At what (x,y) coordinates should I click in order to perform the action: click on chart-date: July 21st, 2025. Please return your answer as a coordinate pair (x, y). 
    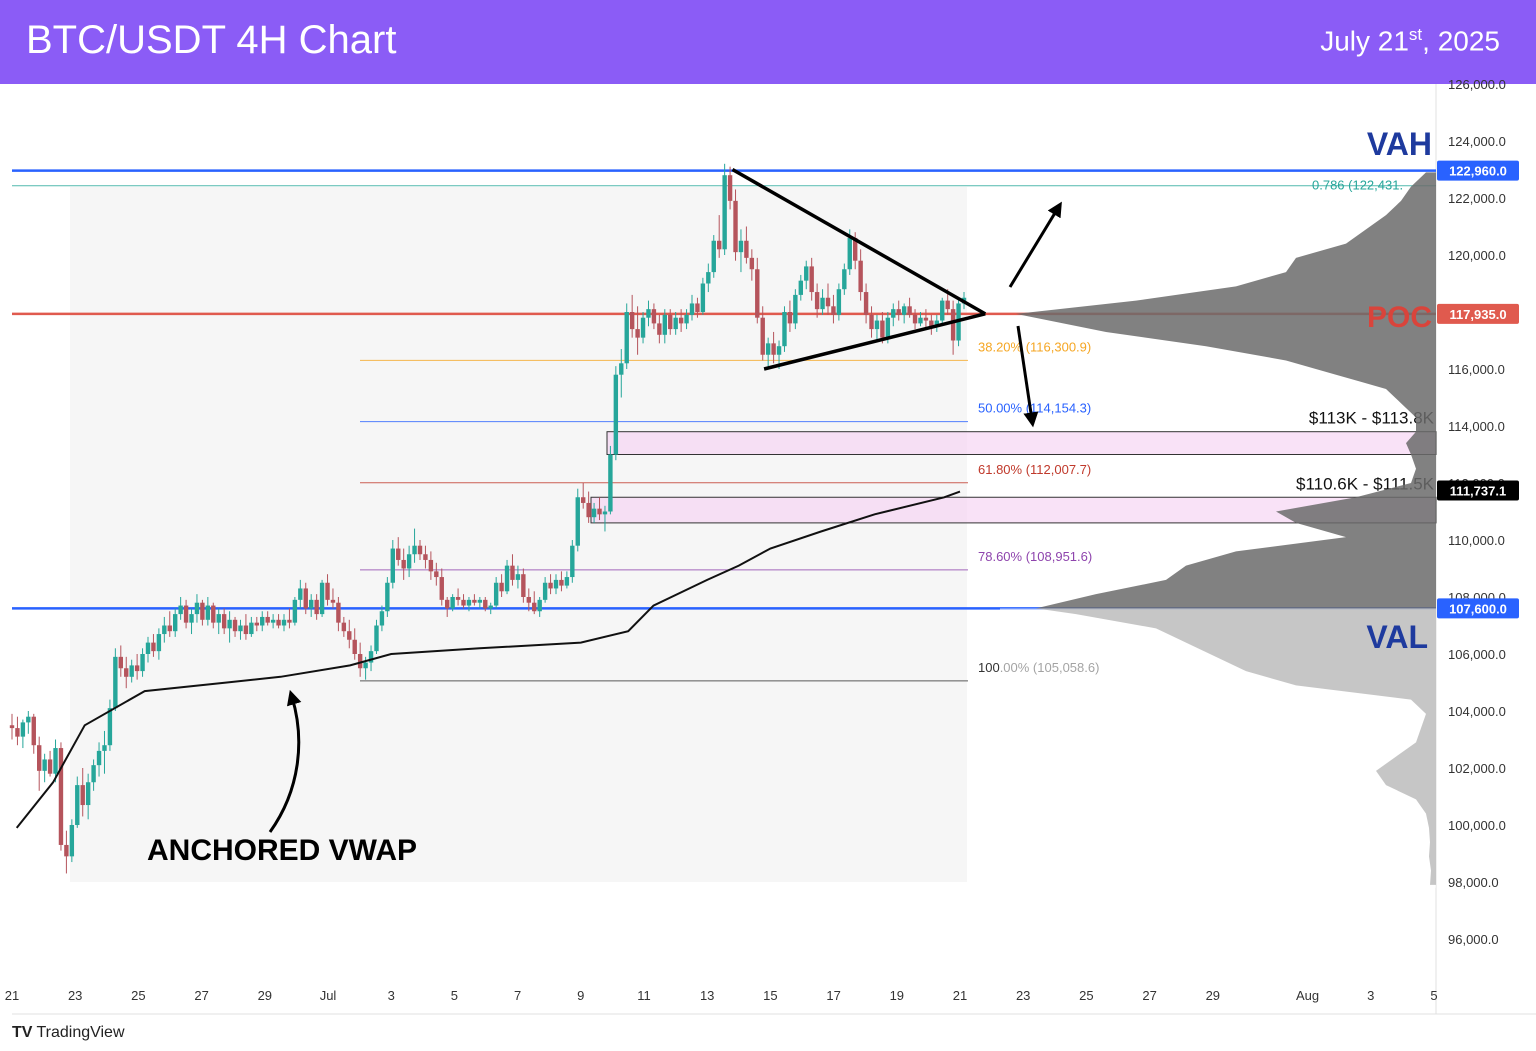
    Looking at the image, I should click on (1410, 41).